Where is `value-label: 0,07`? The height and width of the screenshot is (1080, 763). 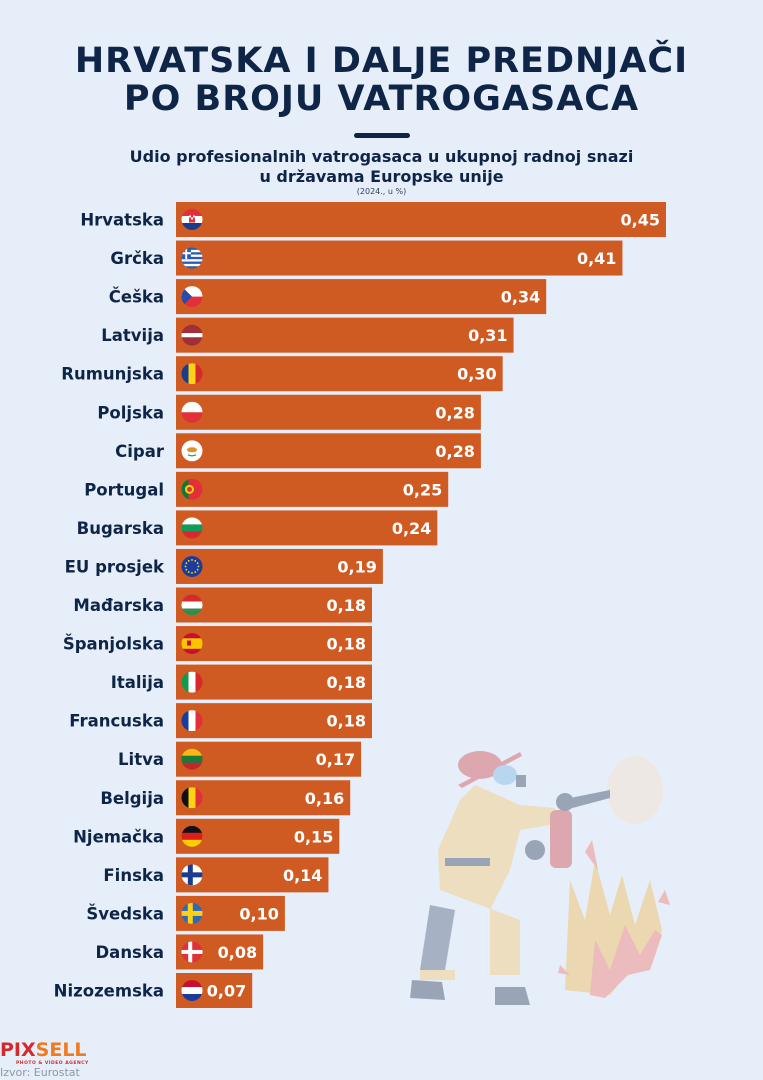 value-label: 0,07 is located at coordinates (226, 991).